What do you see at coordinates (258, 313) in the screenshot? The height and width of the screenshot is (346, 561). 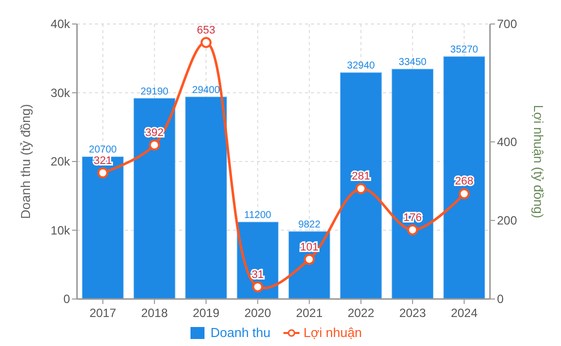 I see `x-tick-label: 2020` at bounding box center [258, 313].